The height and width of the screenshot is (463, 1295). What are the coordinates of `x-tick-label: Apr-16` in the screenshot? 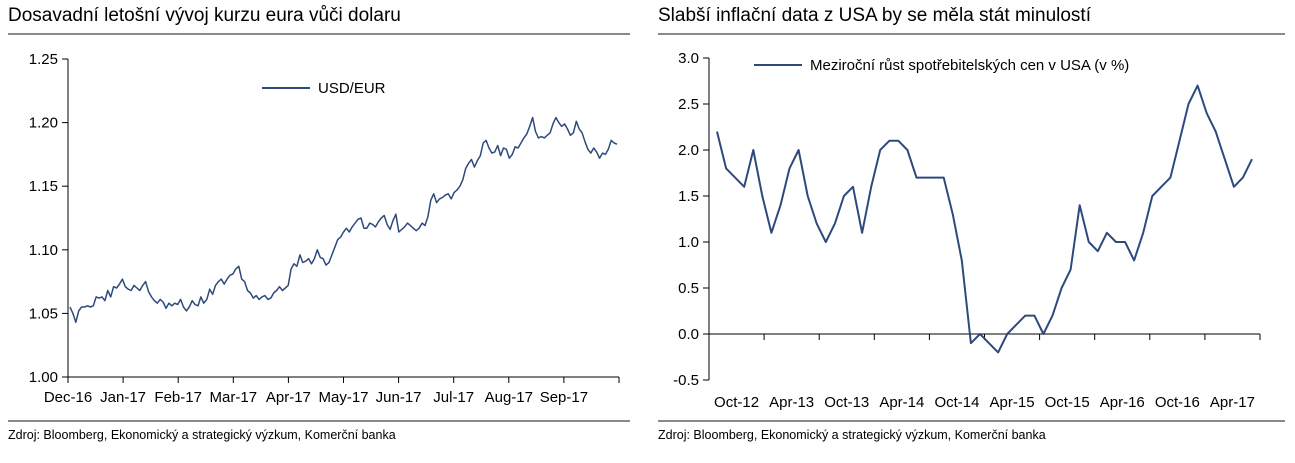 It's located at (1122, 402).